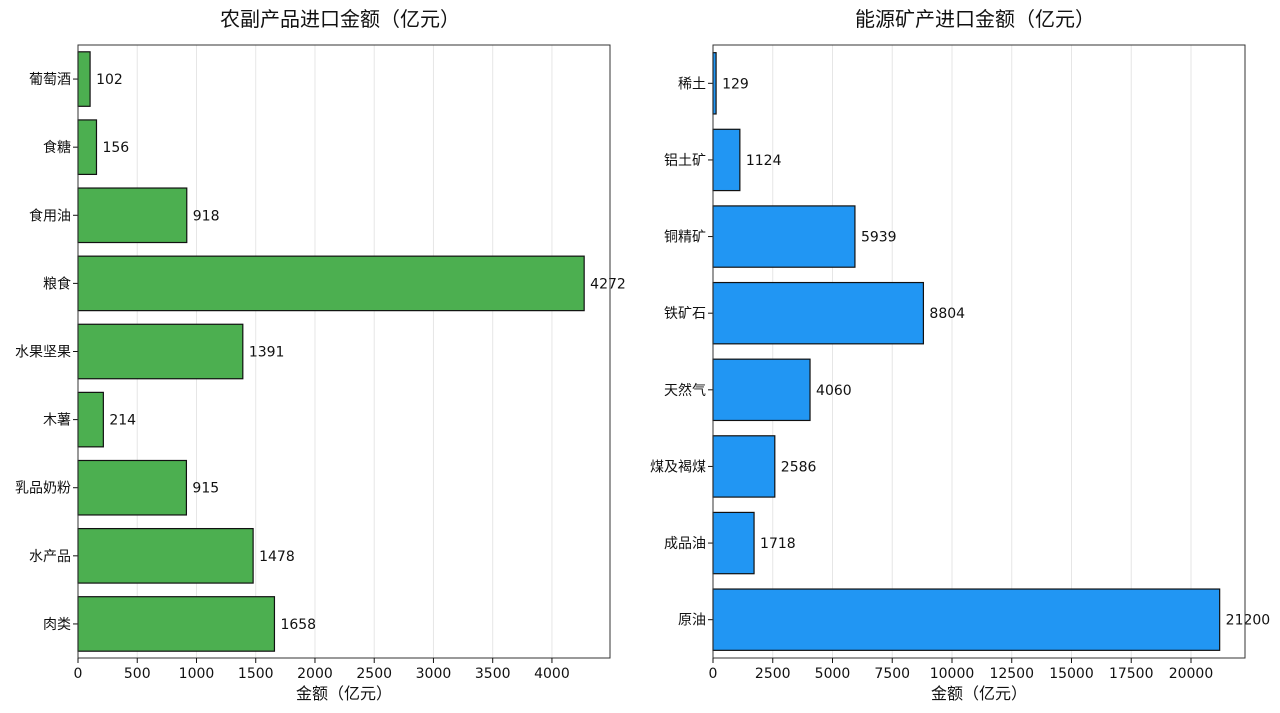 This screenshot has width=1280, height=713. What do you see at coordinates (685, 390) in the screenshot?
I see `category-label: 天然气` at bounding box center [685, 390].